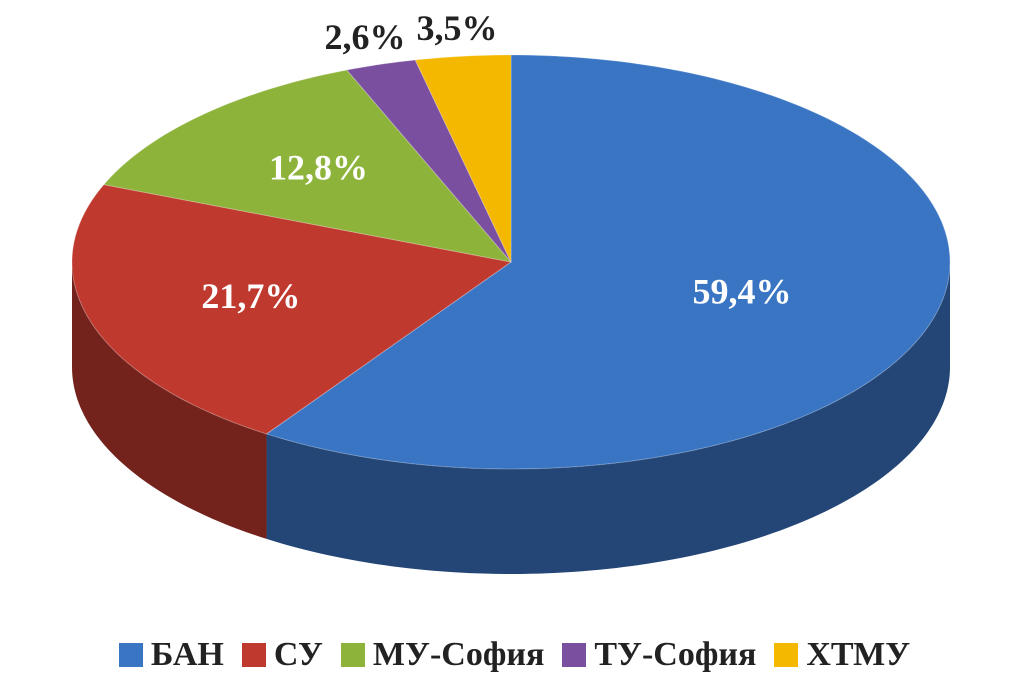  What do you see at coordinates (364, 37) in the screenshot?
I see `data-label: 2,6%` at bounding box center [364, 37].